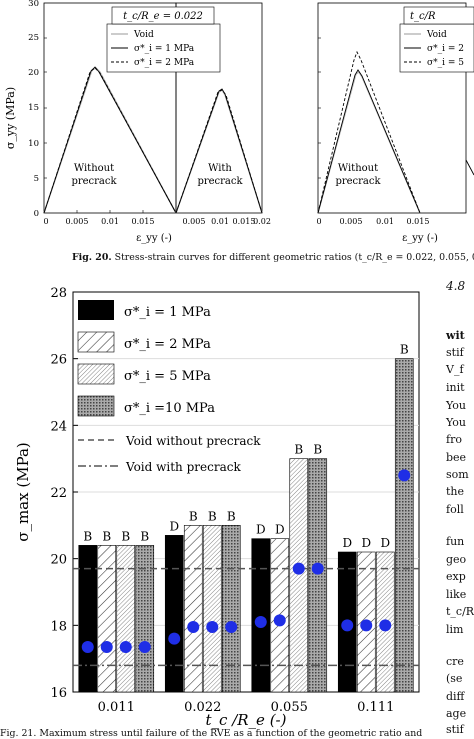 The image size is (474, 739). Describe the element at coordinates (454, 439) in the screenshot. I see `right-column-line: fro` at that location.